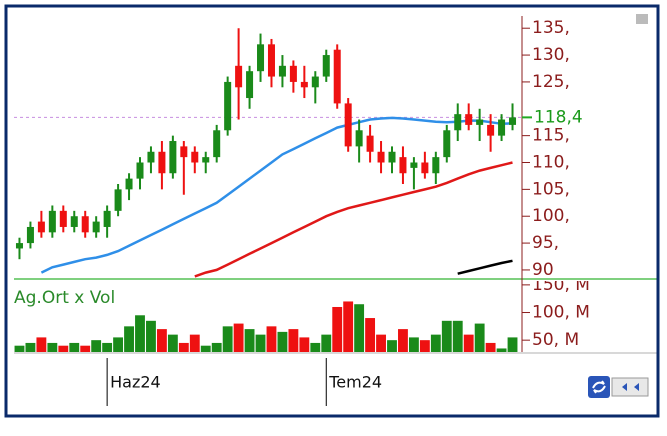  What do you see at coordinates (551, 189) in the screenshot?
I see `y-tick-label: 105,` at bounding box center [551, 189].